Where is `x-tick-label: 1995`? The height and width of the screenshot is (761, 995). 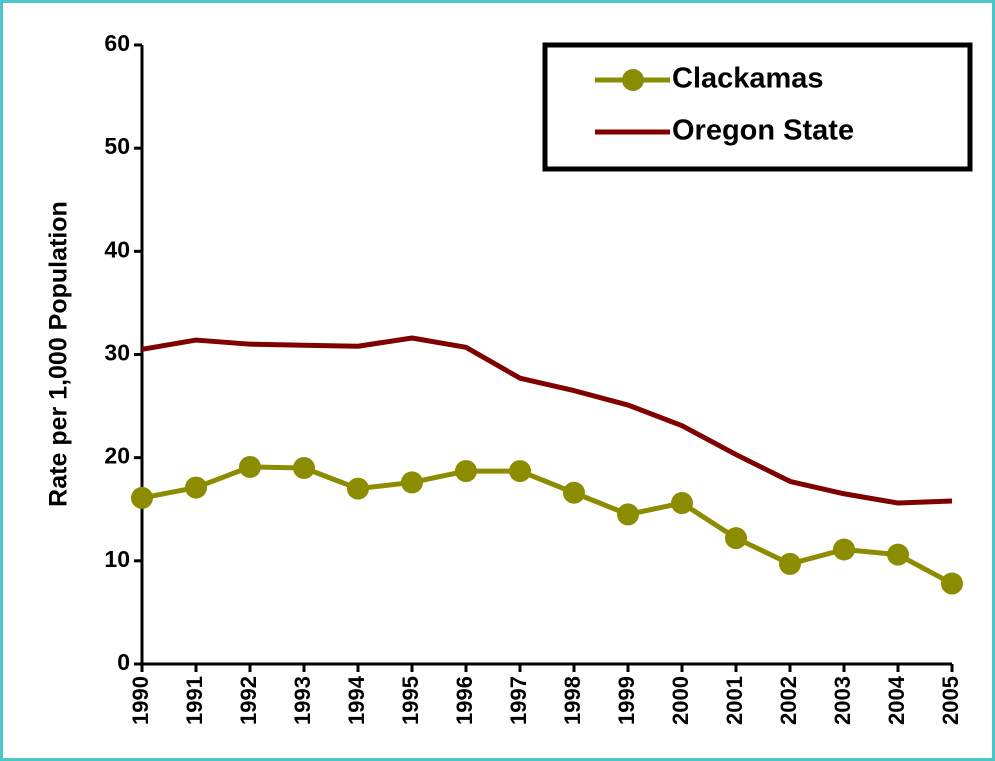 x-tick-label: 1995 is located at coordinates (410, 700).